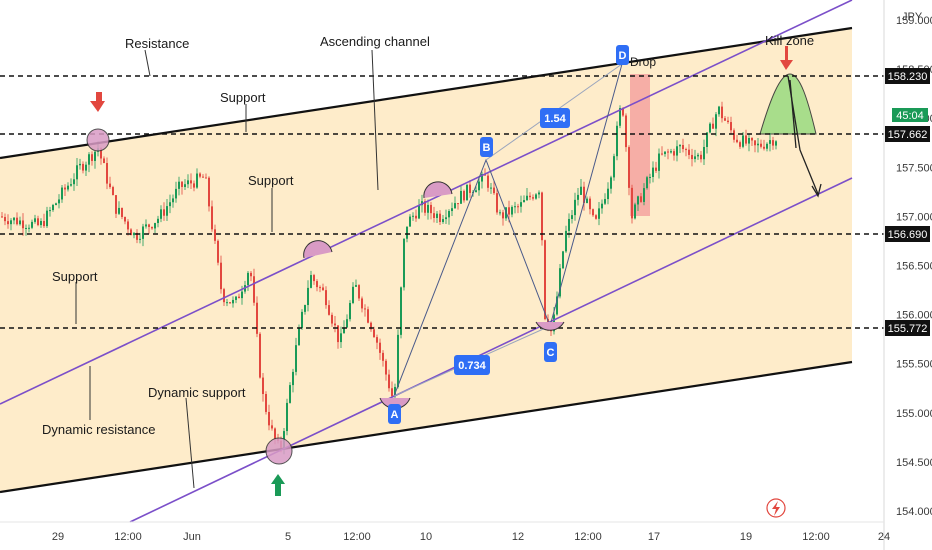 Image resolution: width=932 pixels, height=550 pixels. I want to click on time-axis: 29 12:00 Jun 5 12:00 10 12 12:00 17 19 12:00 24, so click(445, 532).